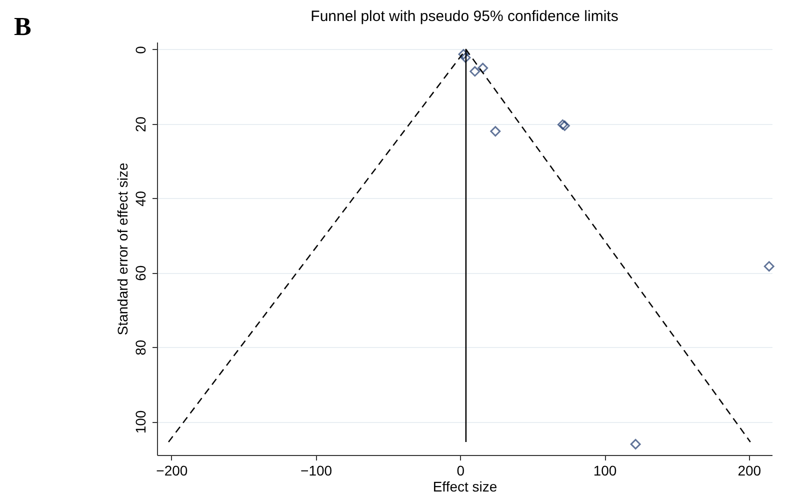 This screenshot has width=792, height=504. Describe the element at coordinates (316, 470) in the screenshot. I see `x-tick-label: −100` at that location.